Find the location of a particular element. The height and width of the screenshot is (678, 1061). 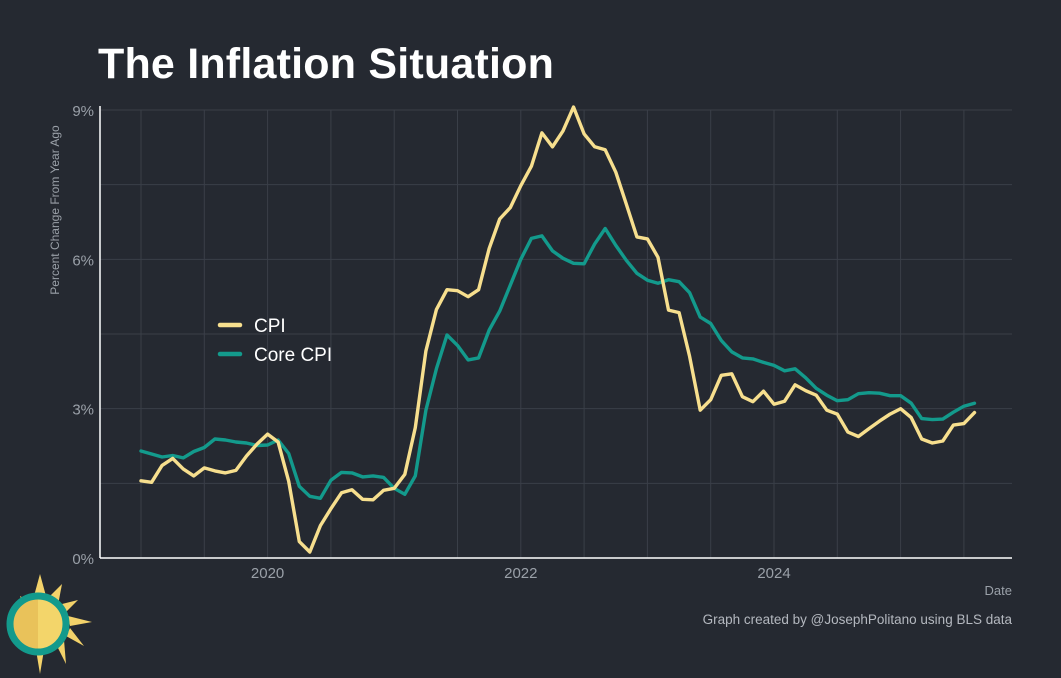

legend-label-core-cpi: Core CPI is located at coordinates (293, 355).